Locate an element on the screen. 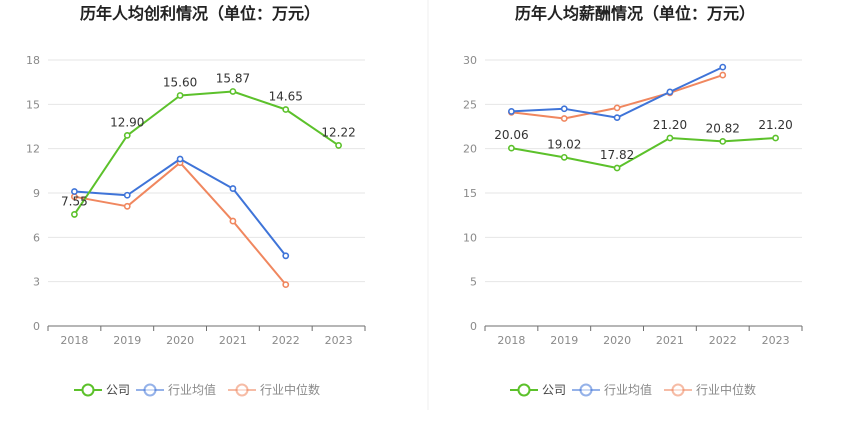 The width and height of the screenshot is (850, 441). data-label: 20.06 is located at coordinates (511, 135).